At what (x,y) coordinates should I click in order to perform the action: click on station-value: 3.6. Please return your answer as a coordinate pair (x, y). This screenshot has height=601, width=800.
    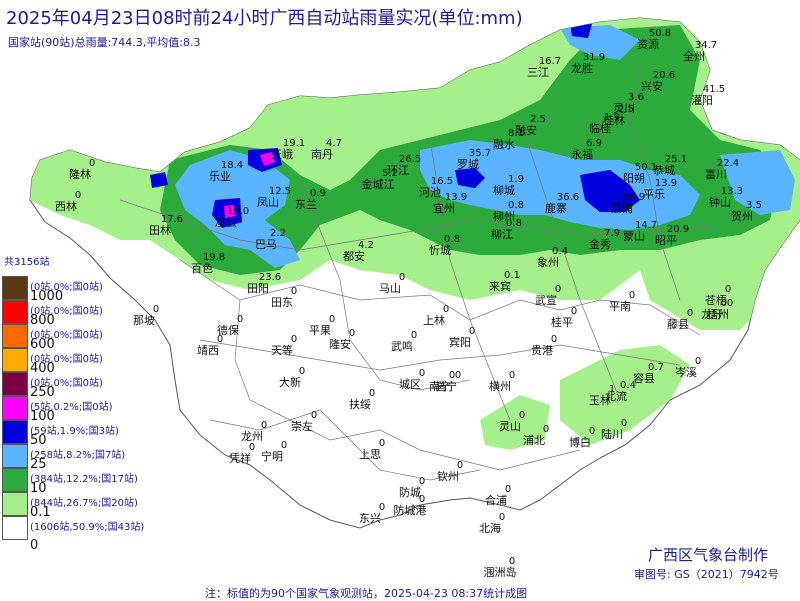
    Looking at the image, I should click on (636, 97).